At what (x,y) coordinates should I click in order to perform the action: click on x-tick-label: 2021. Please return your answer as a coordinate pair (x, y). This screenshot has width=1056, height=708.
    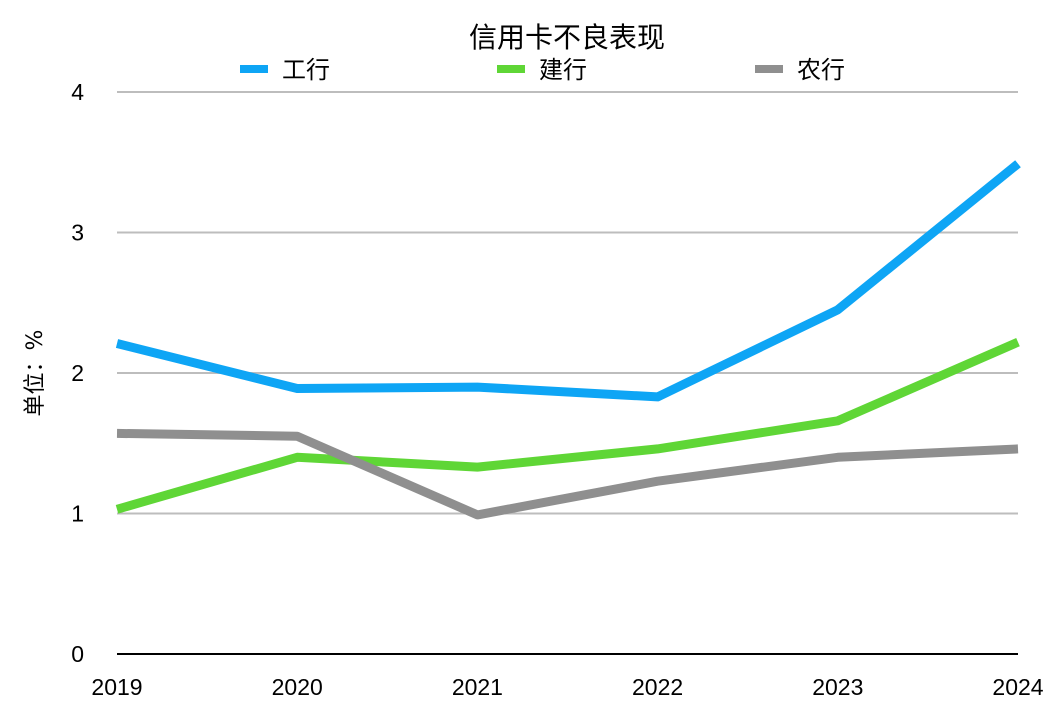
    Looking at the image, I should click on (477, 687).